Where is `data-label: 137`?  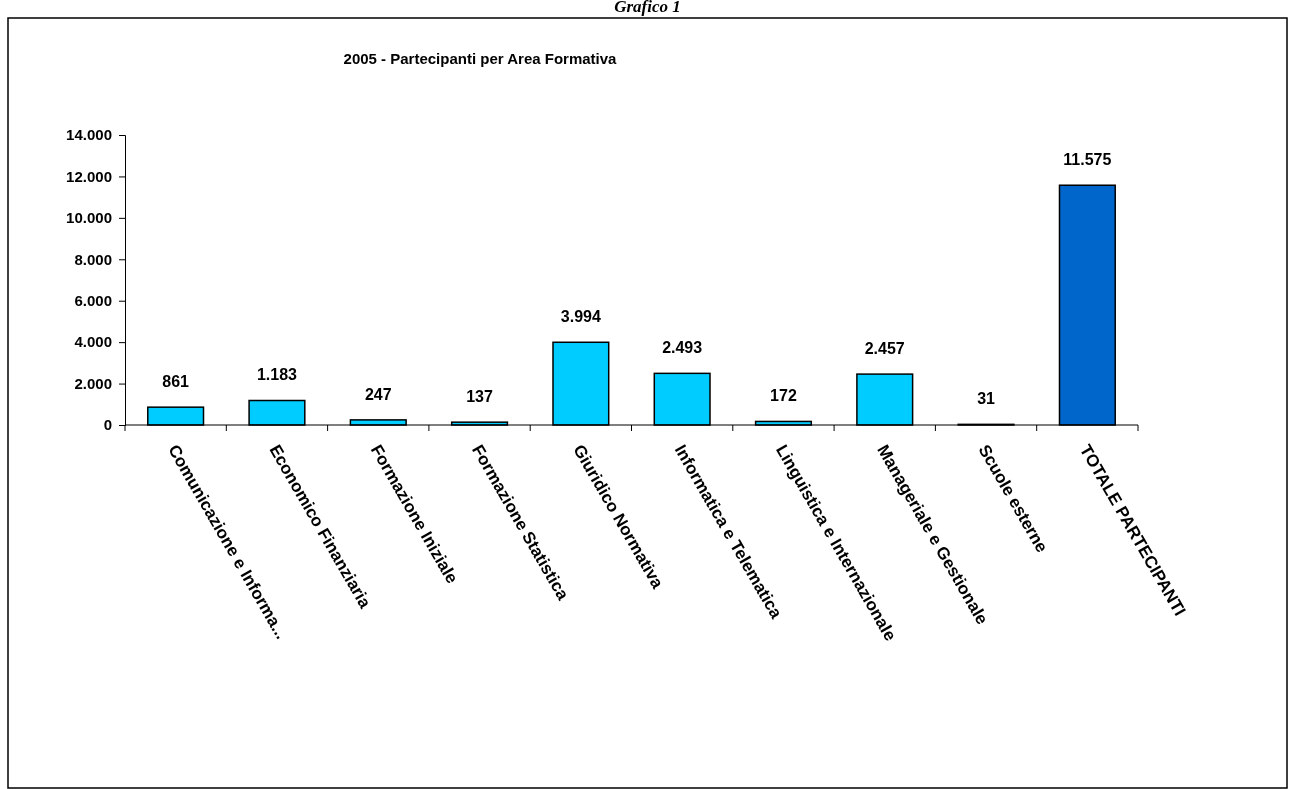 data-label: 137 is located at coordinates (479, 397).